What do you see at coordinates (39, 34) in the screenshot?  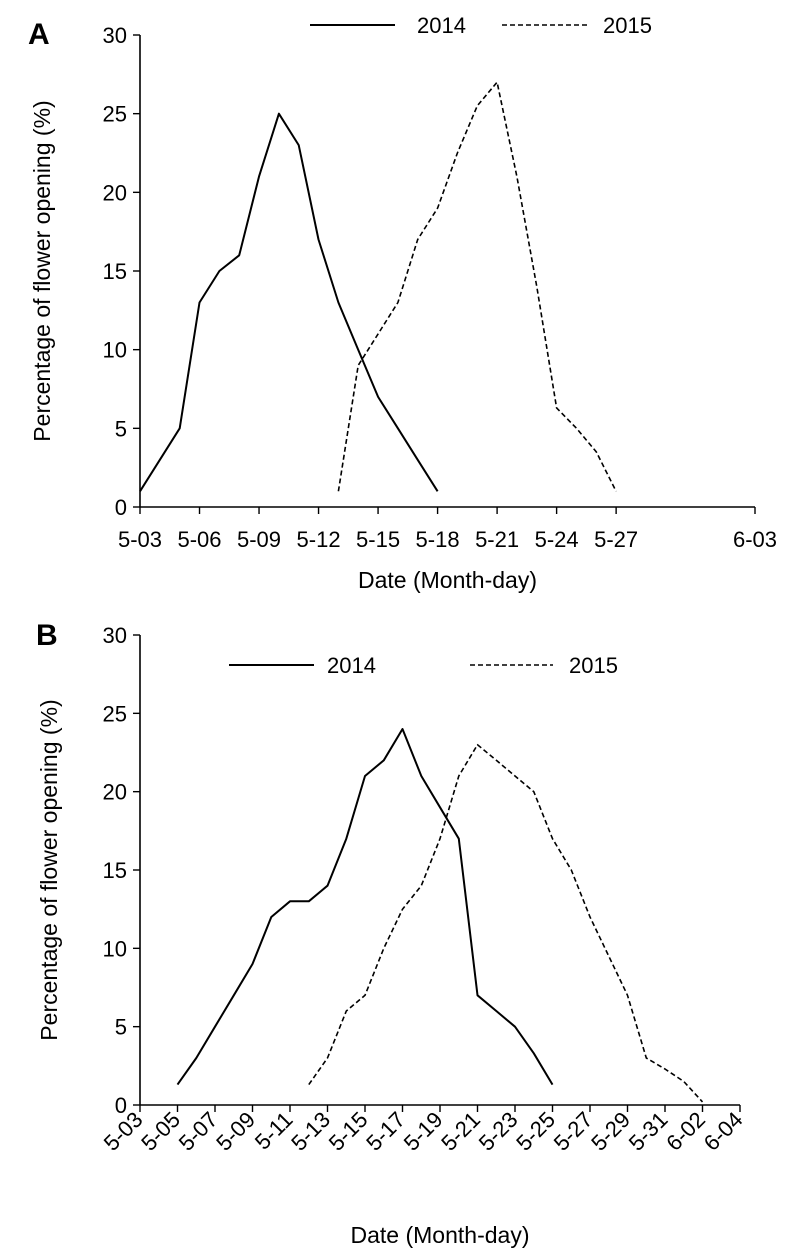 I see `panel-letter: A` at bounding box center [39, 34].